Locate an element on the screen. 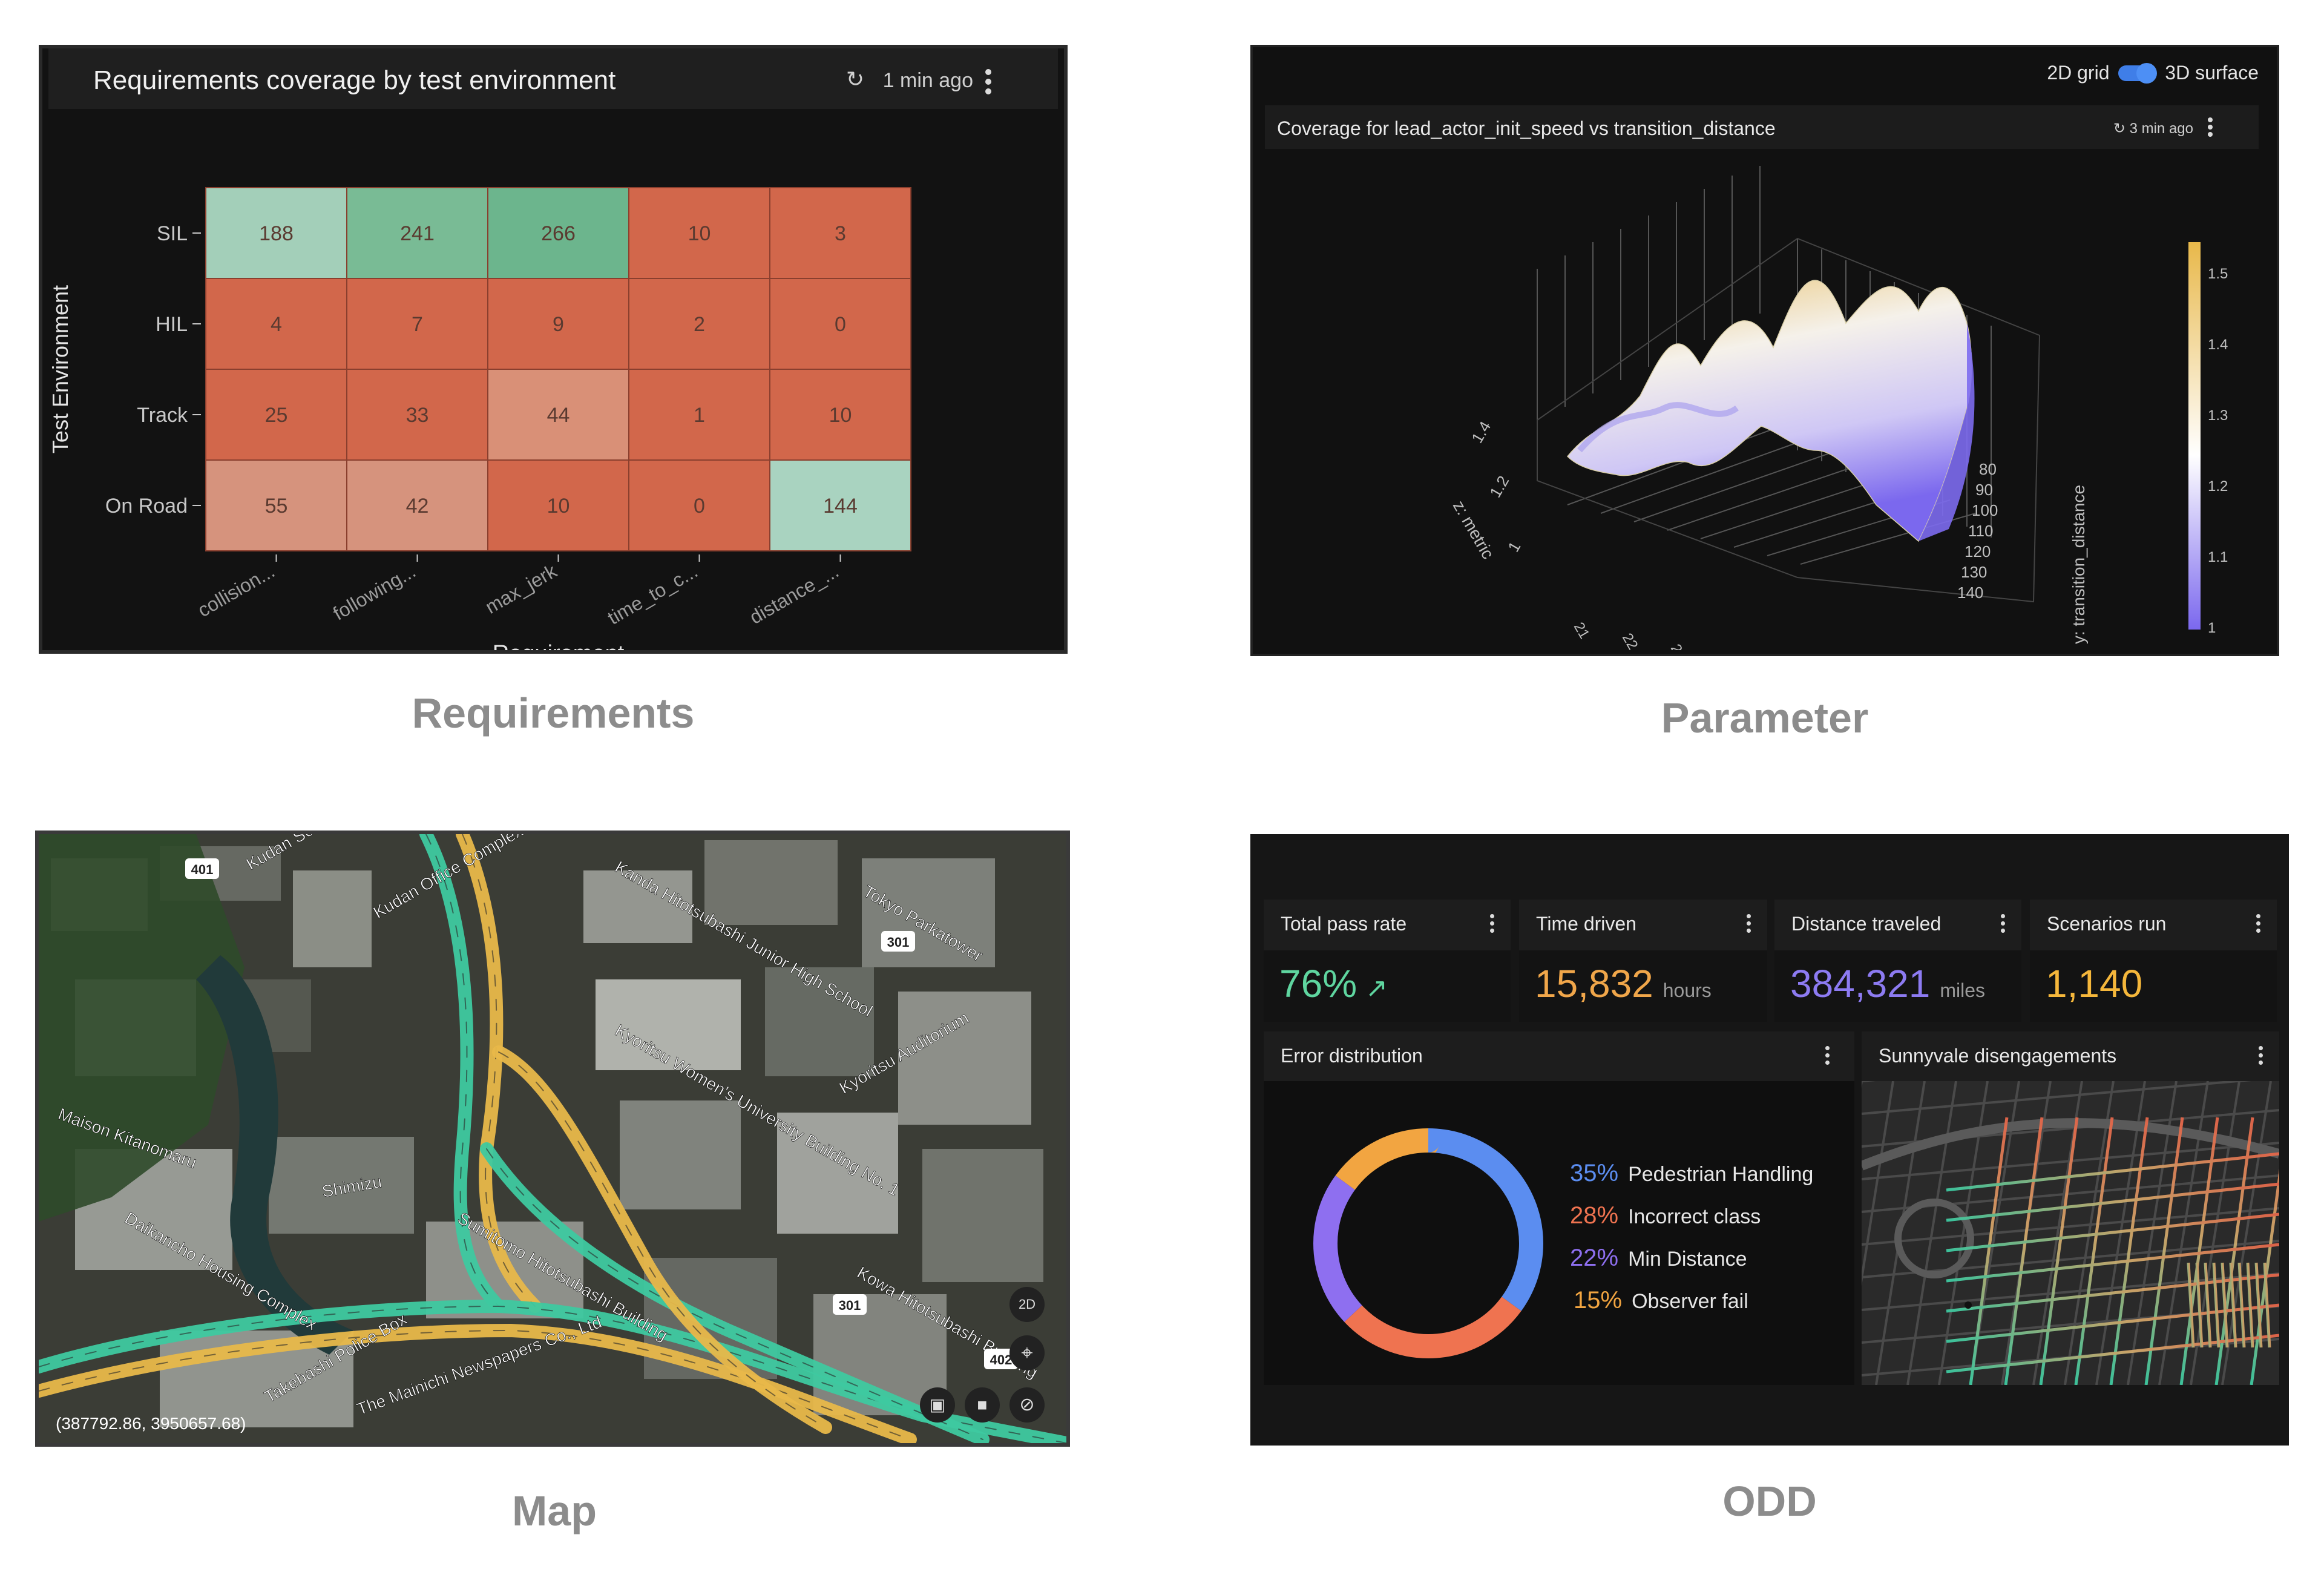 The height and width of the screenshot is (1569, 2324). caption-requirements: Requirements is located at coordinates (553, 713).